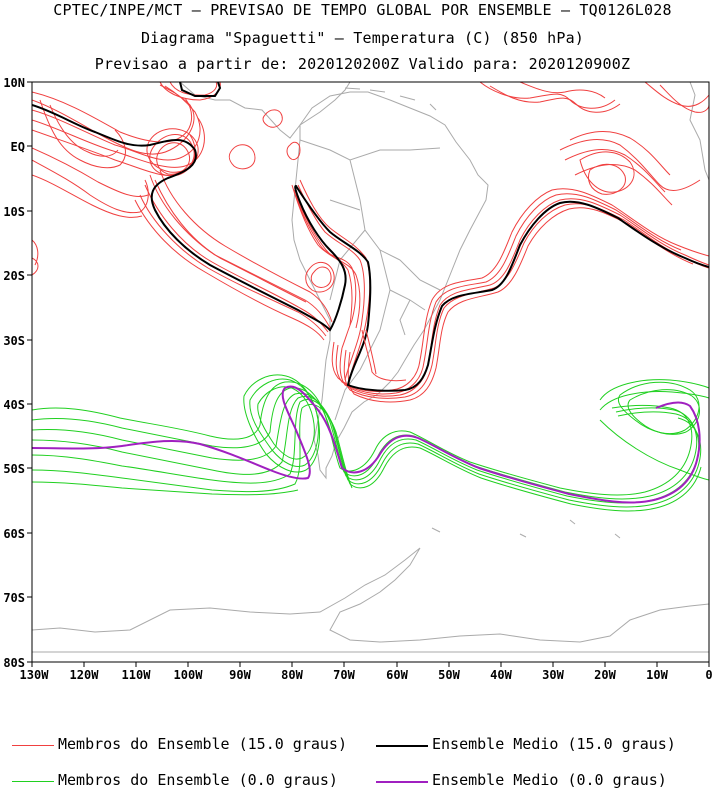  Describe the element at coordinates (240, 675) in the screenshot. I see `lon-label: 90W` at that location.